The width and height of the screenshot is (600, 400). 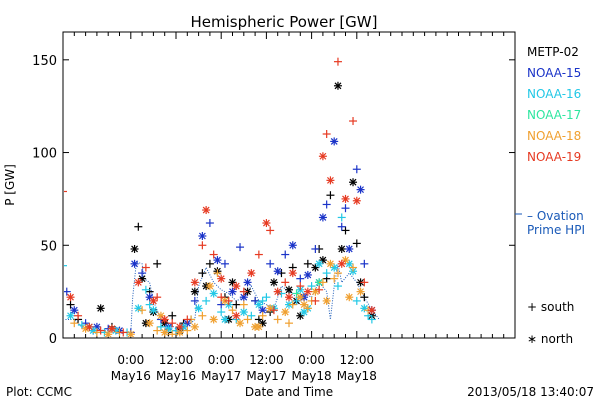 What do you see at coordinates (357, 376) in the screenshot?
I see `x-tick-date-label: May18` at bounding box center [357, 376].